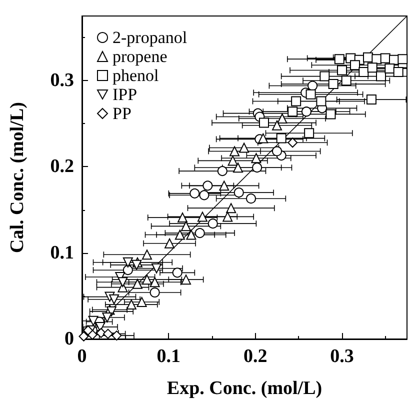 Image resolution: width=409 pixels, height=403 pixels. I want to click on x-axis-title: Exp. Conc. (mol/L), so click(244, 388).